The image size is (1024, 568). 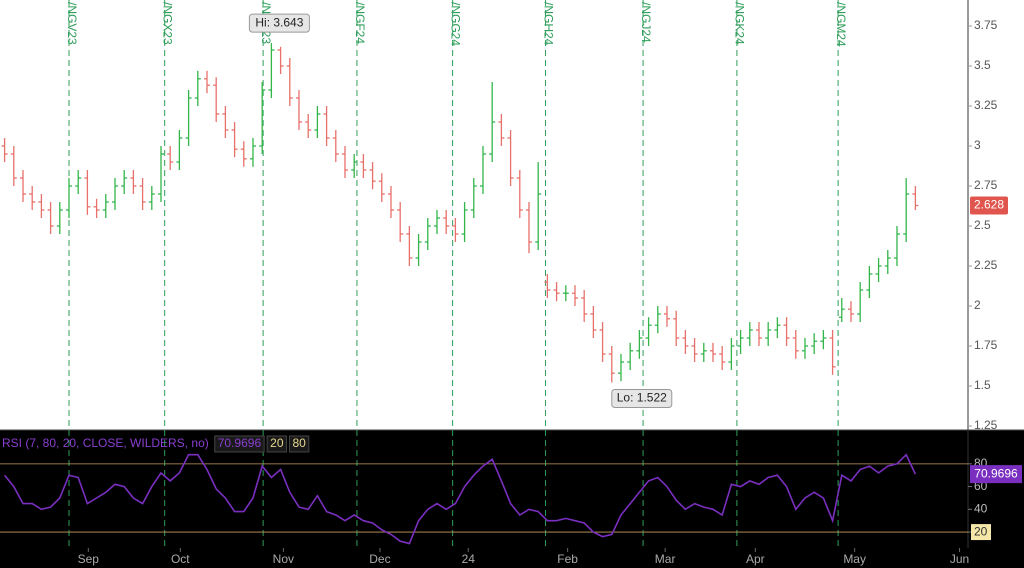 What do you see at coordinates (455, 24) in the screenshot?
I see `contract-label: /NGG24` at bounding box center [455, 24].